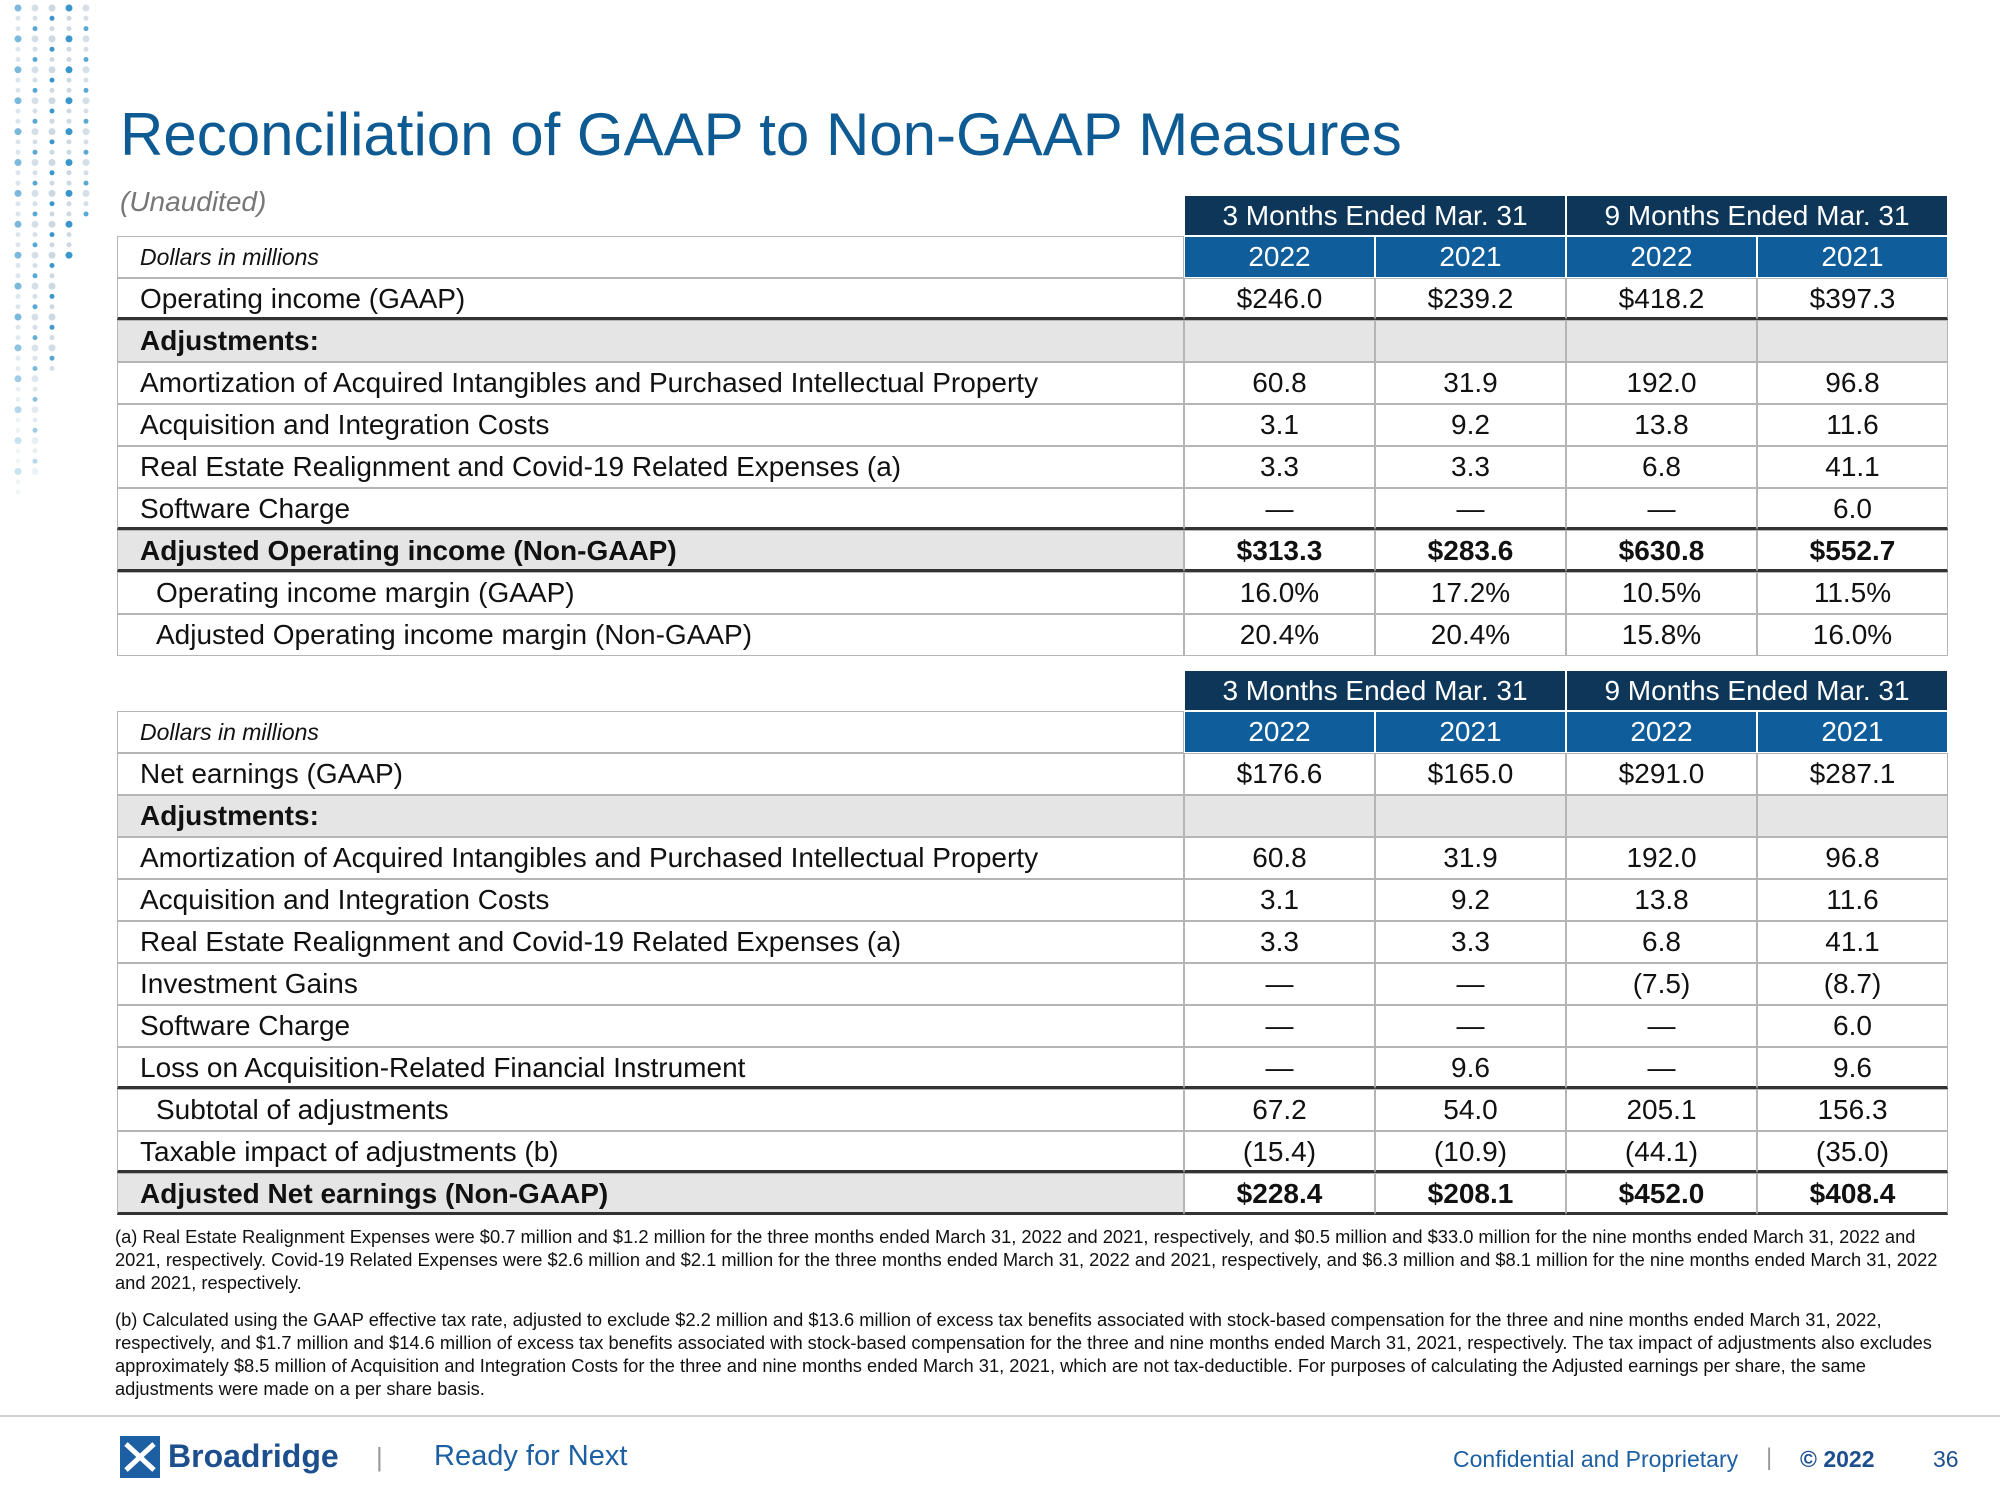  I want to click on value-cell: (10.9), so click(1470, 1152).